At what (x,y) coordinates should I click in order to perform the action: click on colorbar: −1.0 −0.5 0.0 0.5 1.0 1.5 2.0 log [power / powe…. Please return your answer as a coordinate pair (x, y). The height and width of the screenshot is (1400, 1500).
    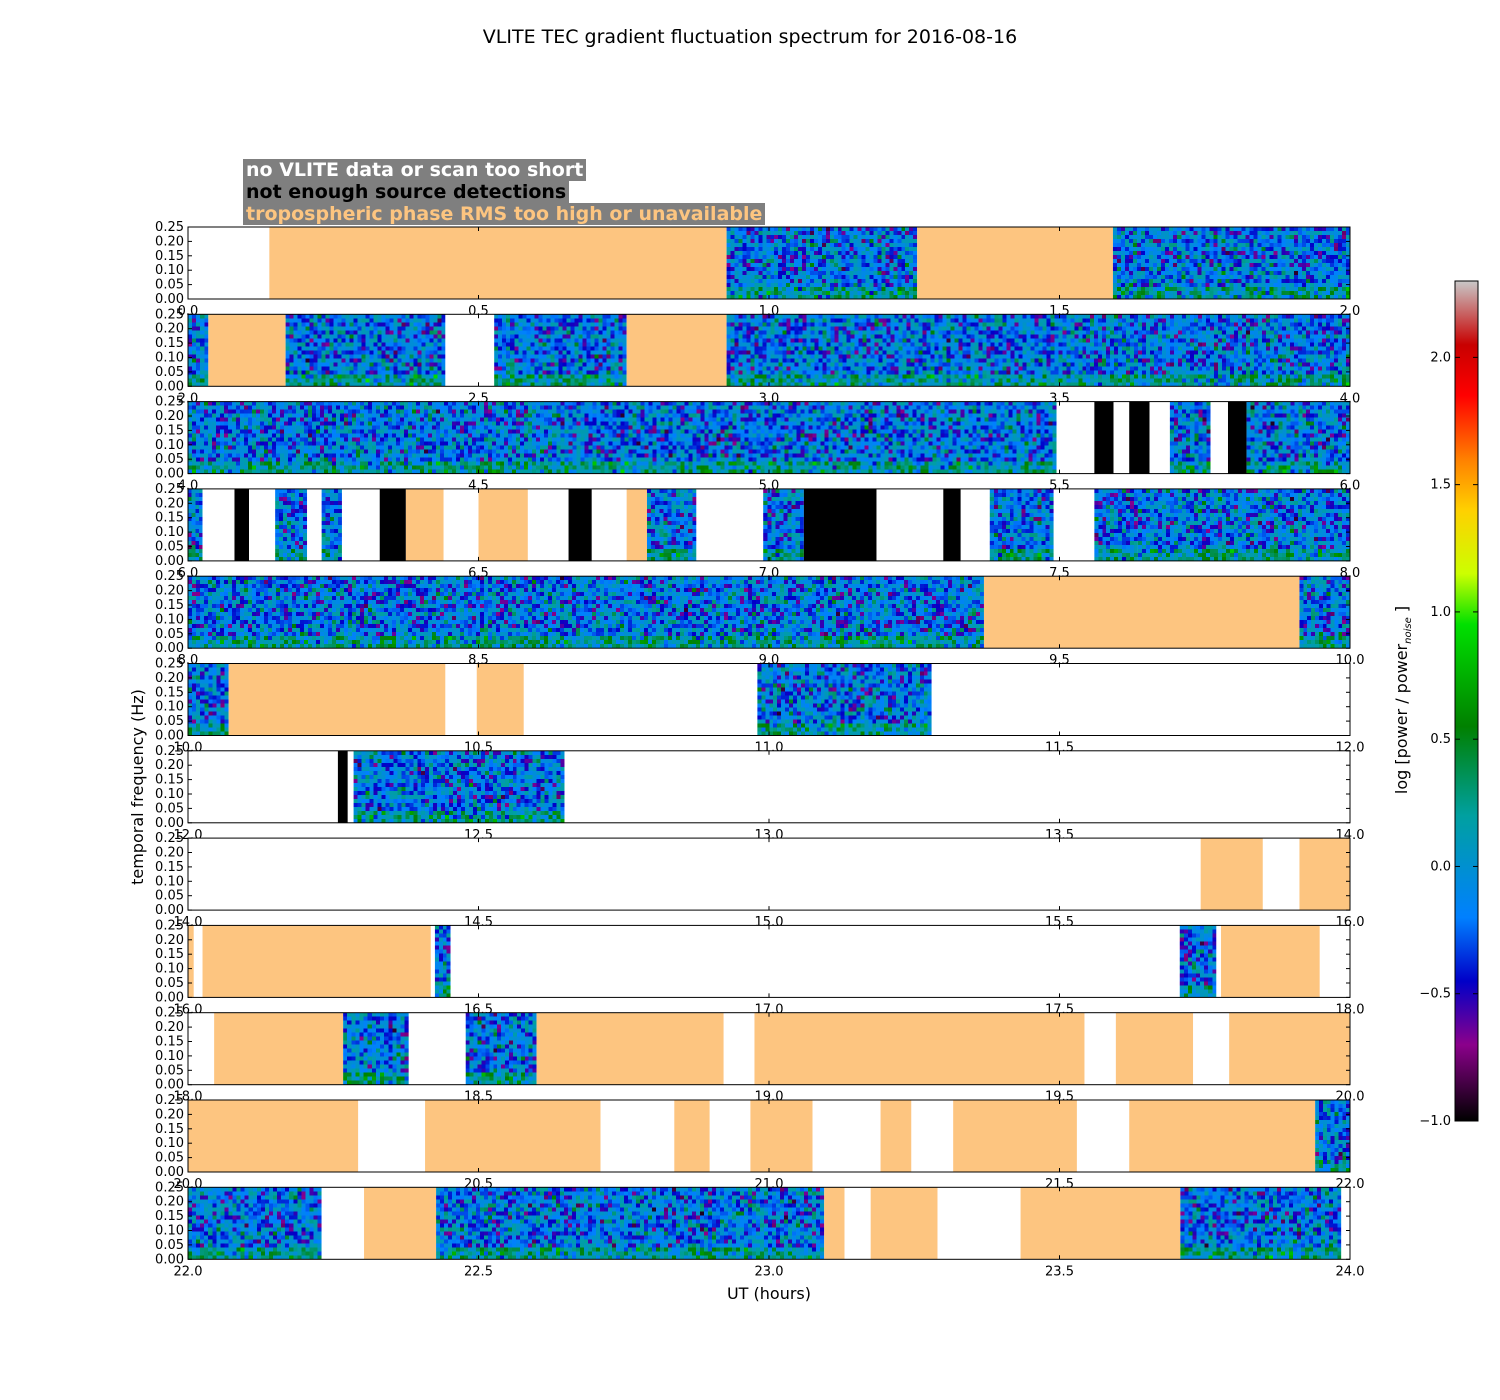
    Looking at the image, I should click on (1435, 704).